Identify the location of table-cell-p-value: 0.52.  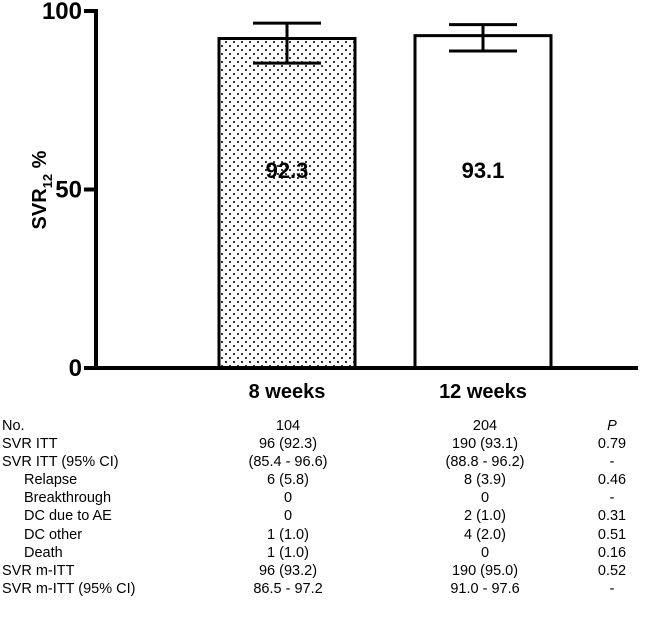
(612, 570).